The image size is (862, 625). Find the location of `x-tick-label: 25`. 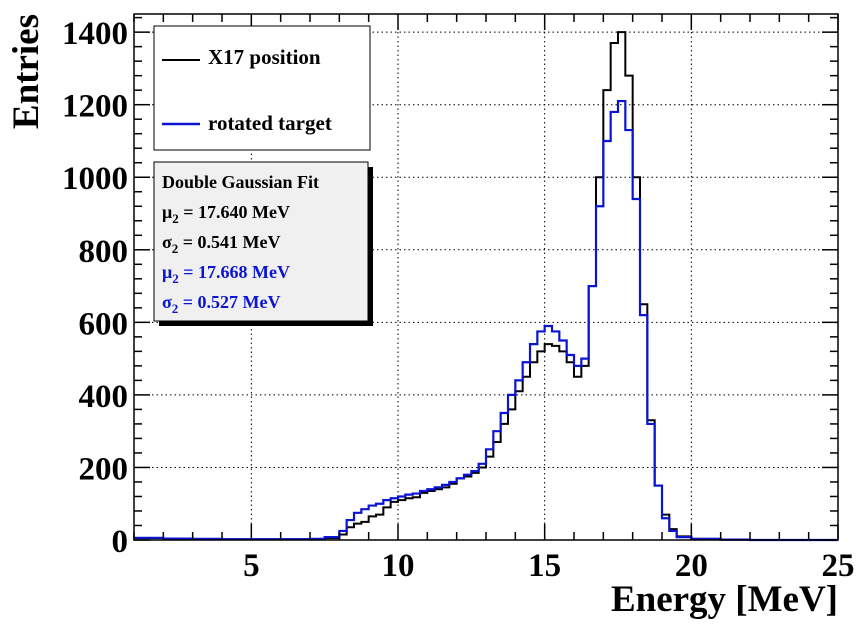

x-tick-label: 25 is located at coordinates (838, 566).